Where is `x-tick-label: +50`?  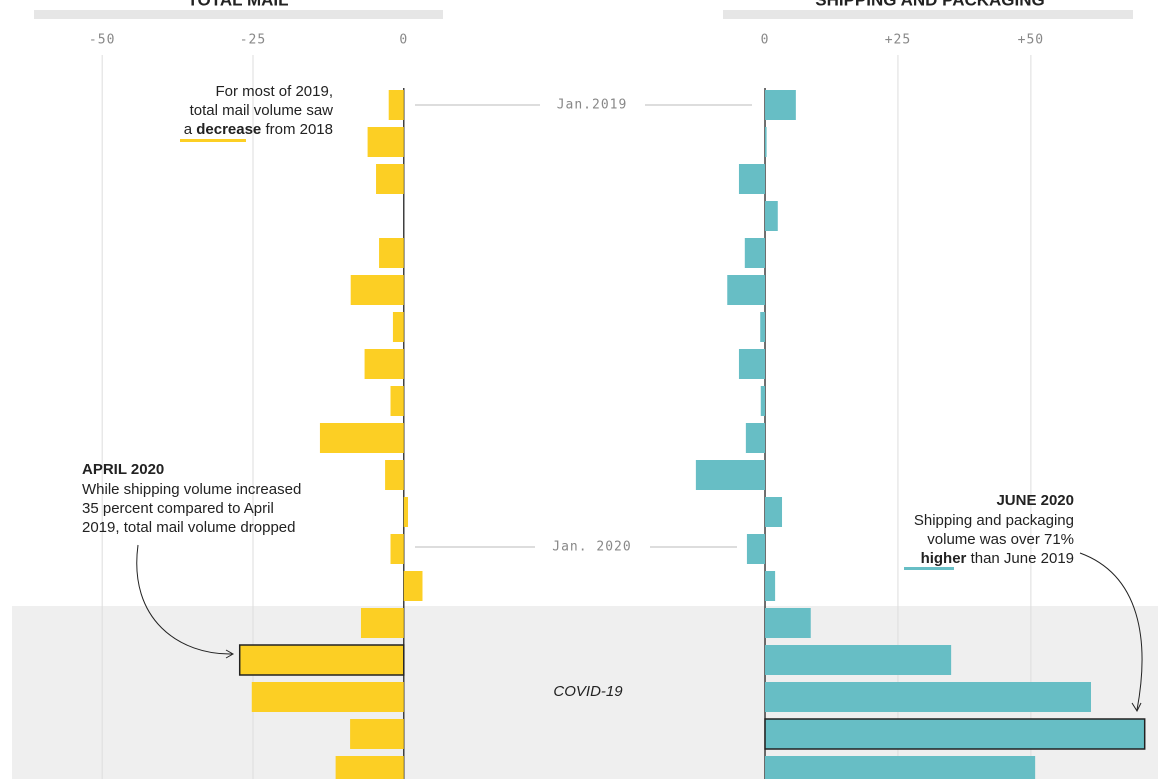
x-tick-label: +50 is located at coordinates (1031, 40).